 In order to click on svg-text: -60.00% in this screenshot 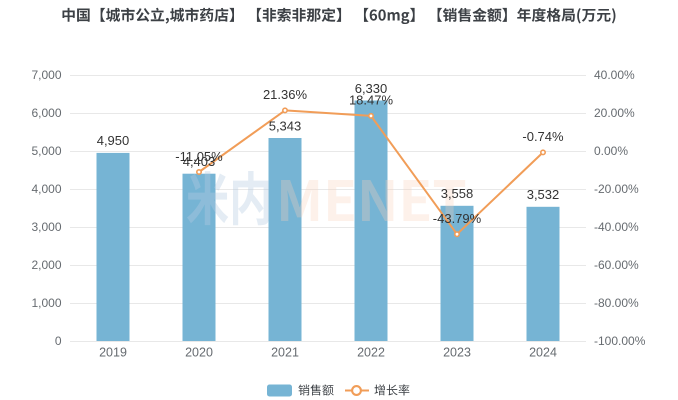, I will do `click(616, 265)`.